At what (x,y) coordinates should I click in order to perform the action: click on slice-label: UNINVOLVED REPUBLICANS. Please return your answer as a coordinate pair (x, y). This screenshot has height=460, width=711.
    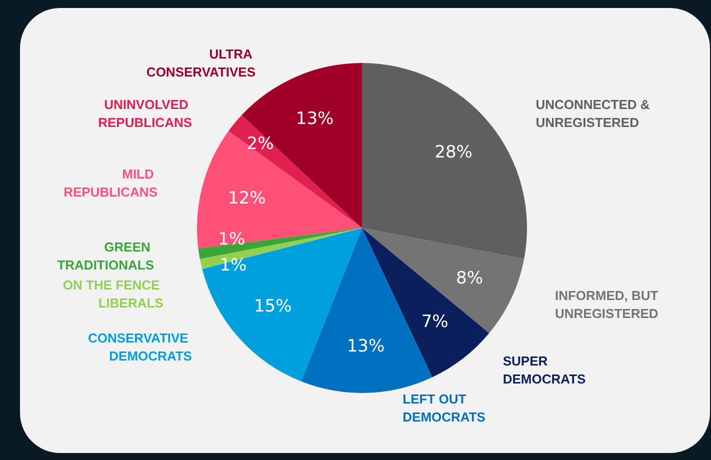
    Looking at the image, I should click on (145, 113).